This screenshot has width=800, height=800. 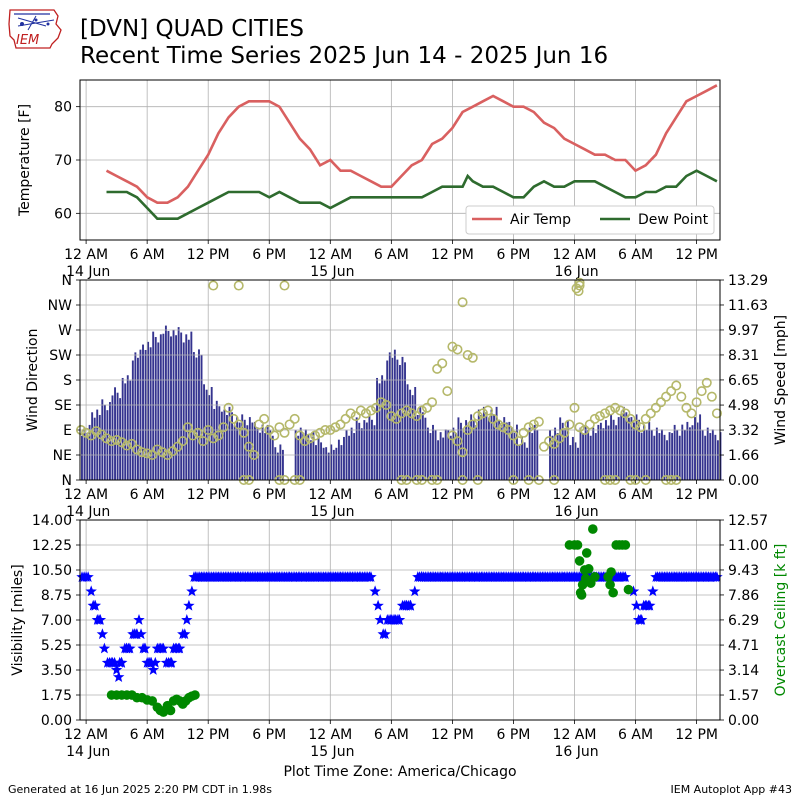 What do you see at coordinates (399, 772) in the screenshot?
I see `x-axis-label: Plot Time Zone: America/Chicago` at bounding box center [399, 772].